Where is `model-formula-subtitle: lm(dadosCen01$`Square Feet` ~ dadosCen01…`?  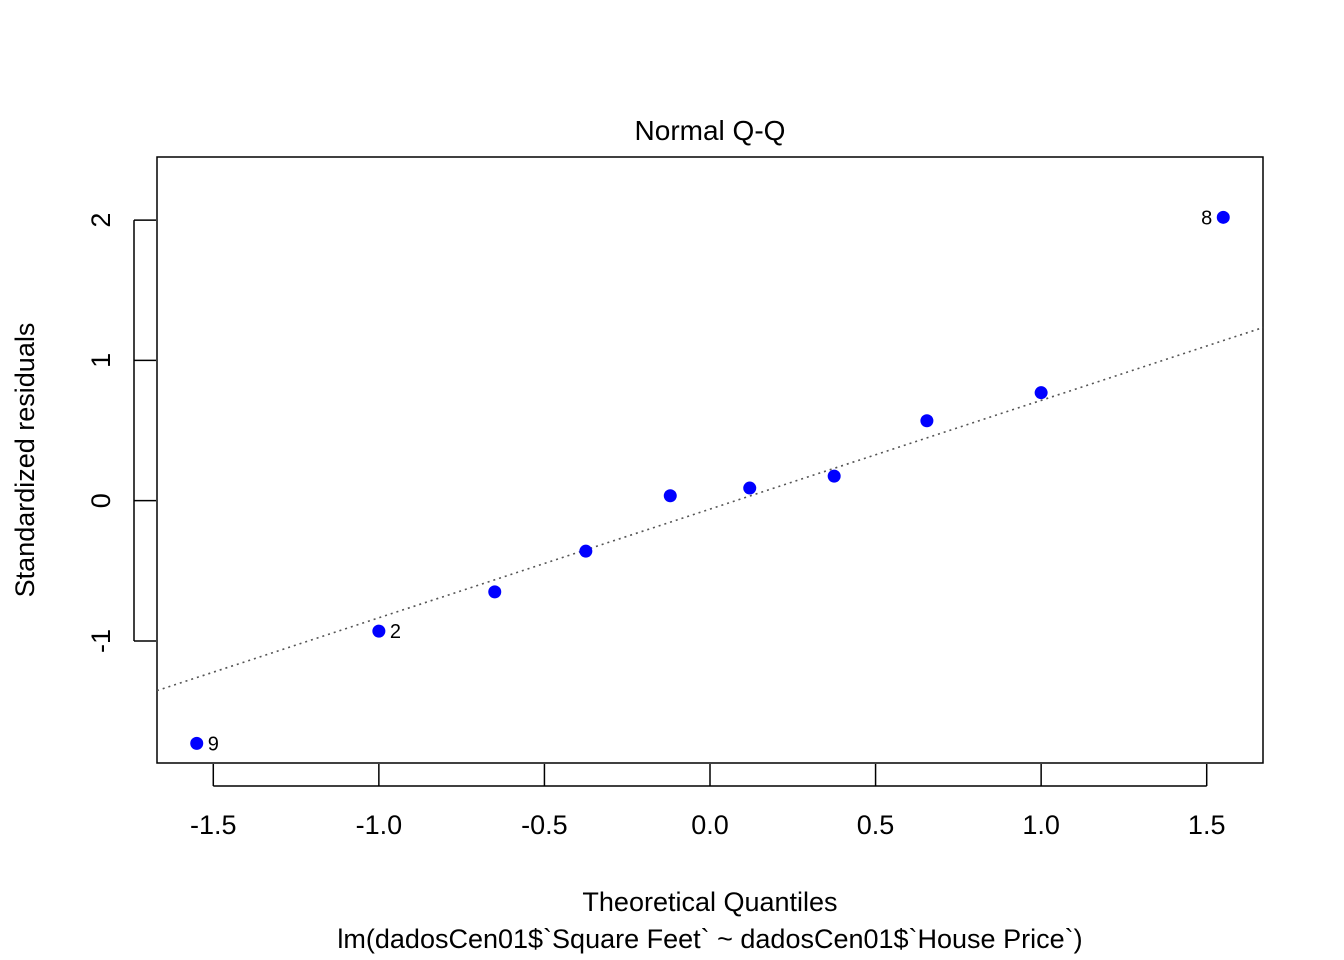 model-formula-subtitle: lm(dadosCen01$`Square Feet` ~ dadosCen01… is located at coordinates (709, 939).